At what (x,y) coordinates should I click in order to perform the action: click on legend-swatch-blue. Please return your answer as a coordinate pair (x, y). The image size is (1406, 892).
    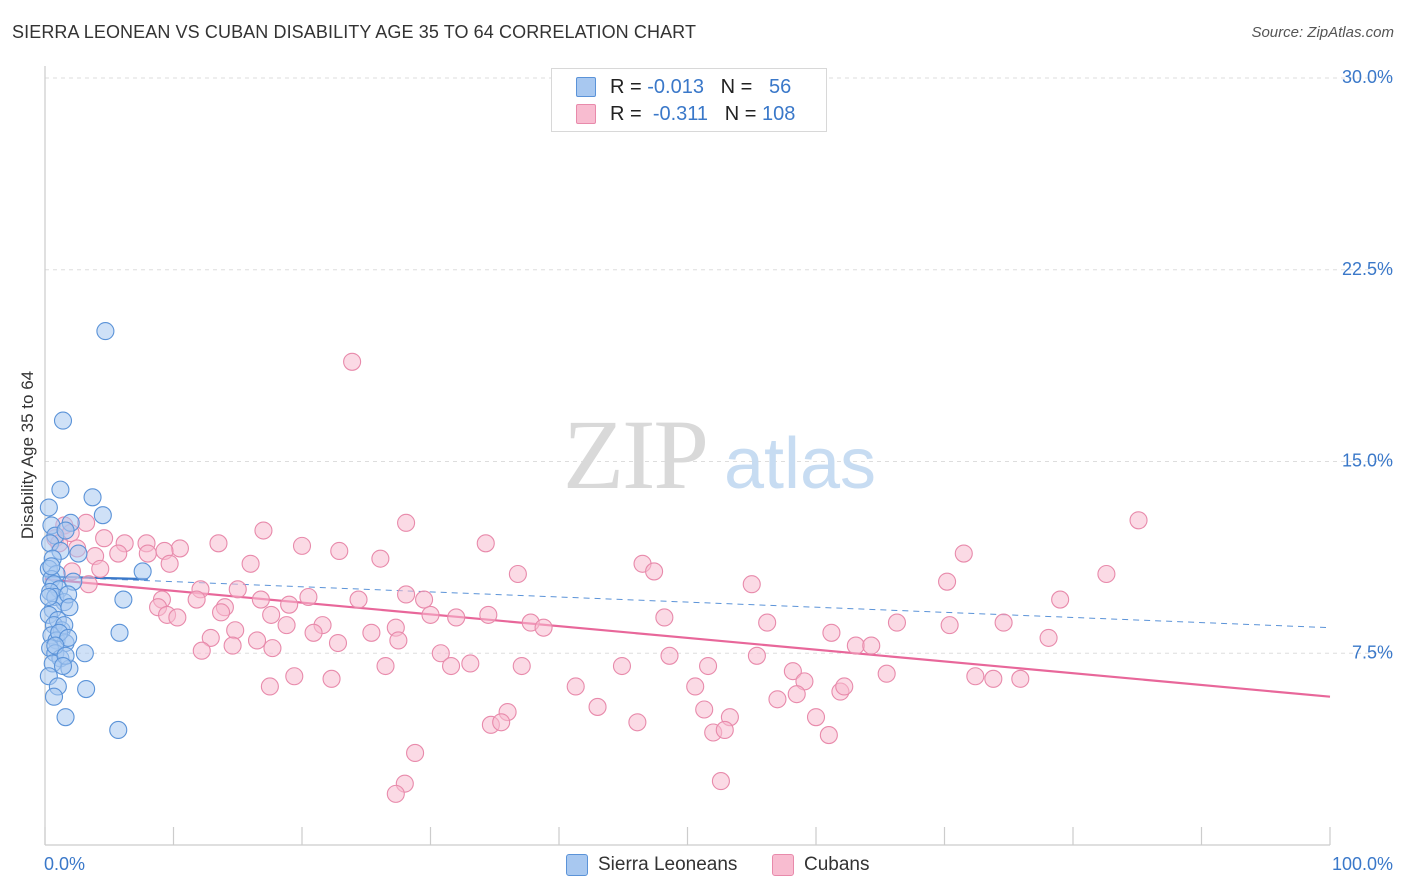
    Looking at the image, I should click on (586, 87).